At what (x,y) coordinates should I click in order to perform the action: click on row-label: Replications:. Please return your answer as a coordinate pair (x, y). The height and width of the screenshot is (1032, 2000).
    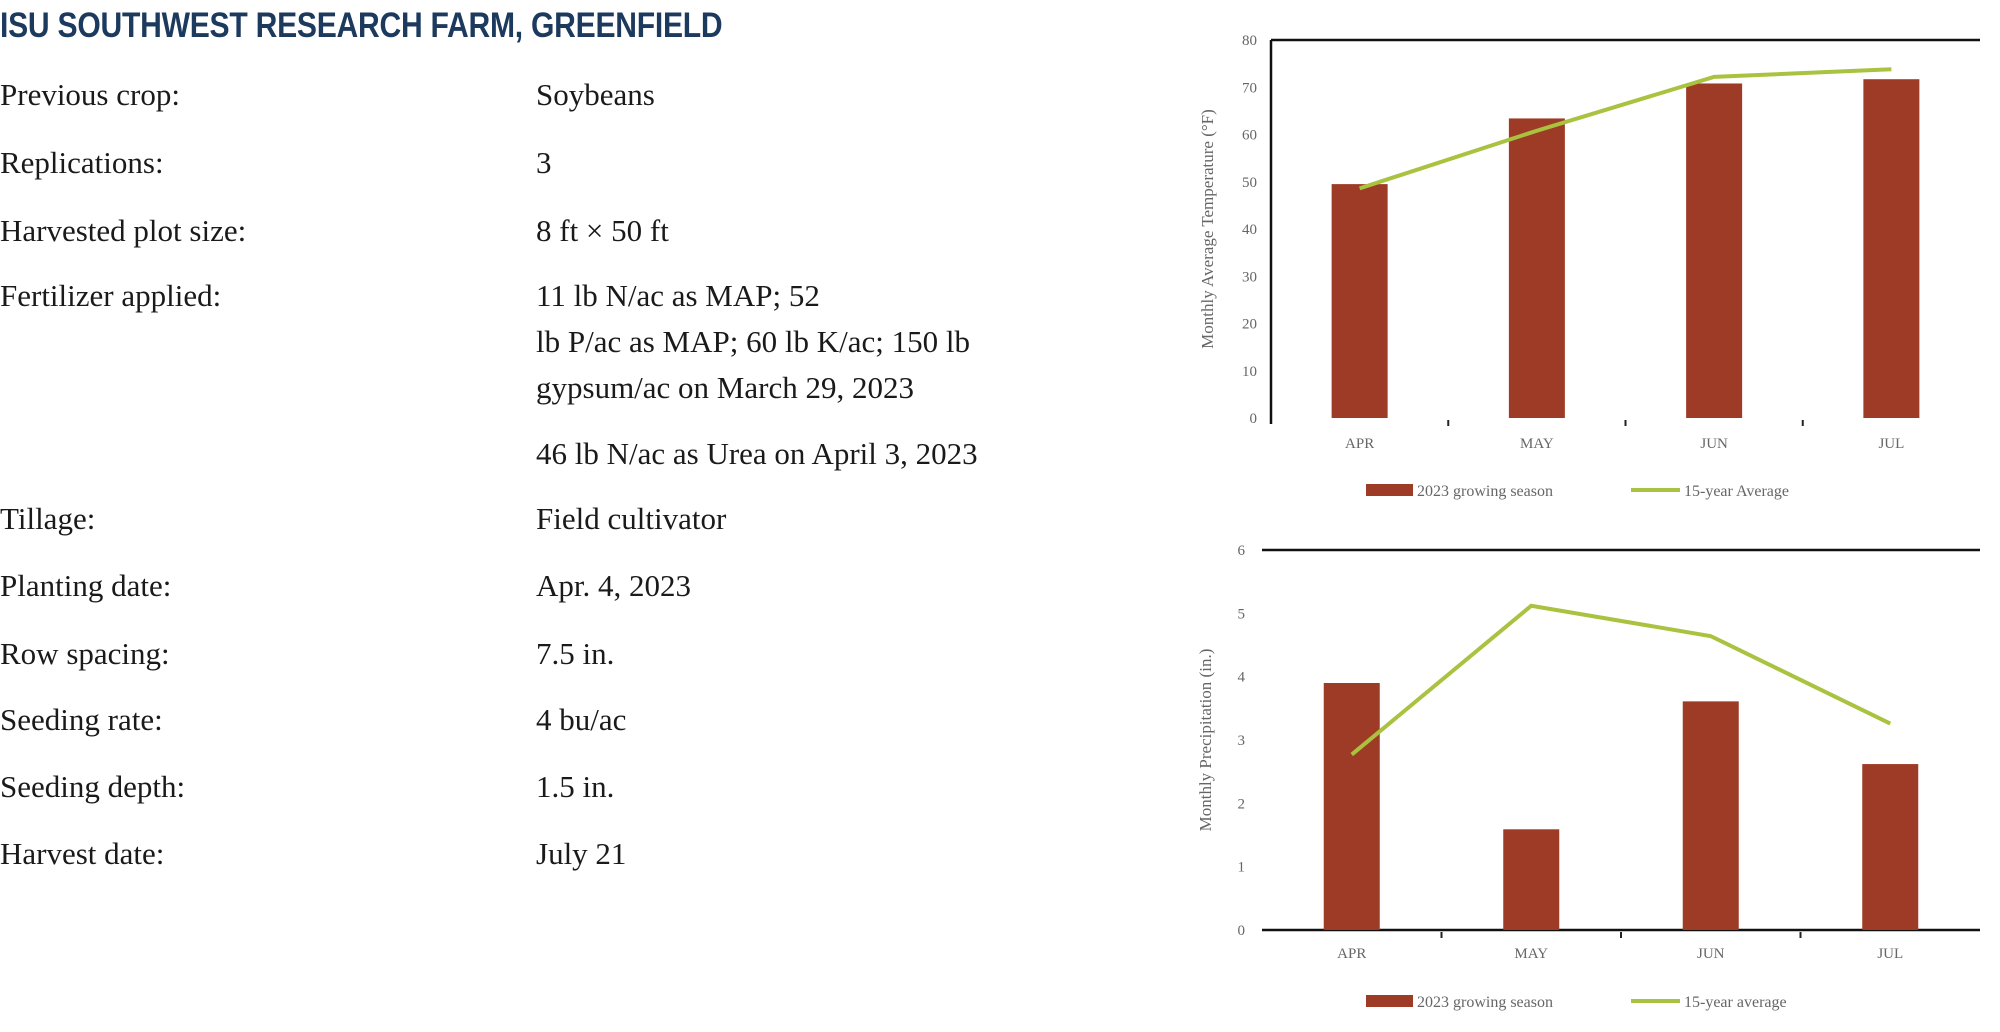
    Looking at the image, I should click on (82, 162).